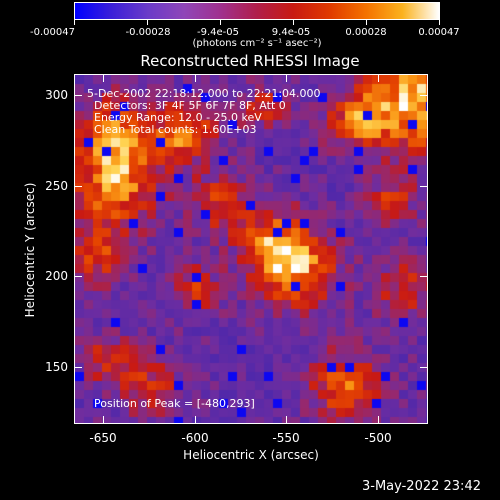 This screenshot has width=500, height=500. Describe the element at coordinates (257, 43) in the screenshot. I see `colorbar-units: (photons cm⁻² s⁻¹ asec⁻²)` at that location.